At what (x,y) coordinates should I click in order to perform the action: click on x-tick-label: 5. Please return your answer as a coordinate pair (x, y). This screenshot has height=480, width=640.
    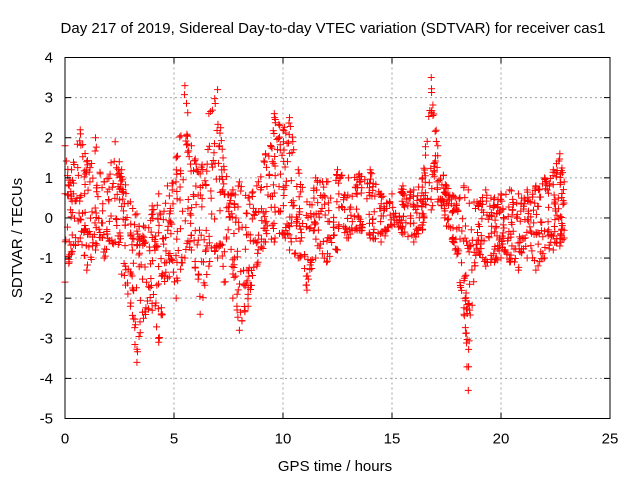
    Looking at the image, I should click on (174, 439).